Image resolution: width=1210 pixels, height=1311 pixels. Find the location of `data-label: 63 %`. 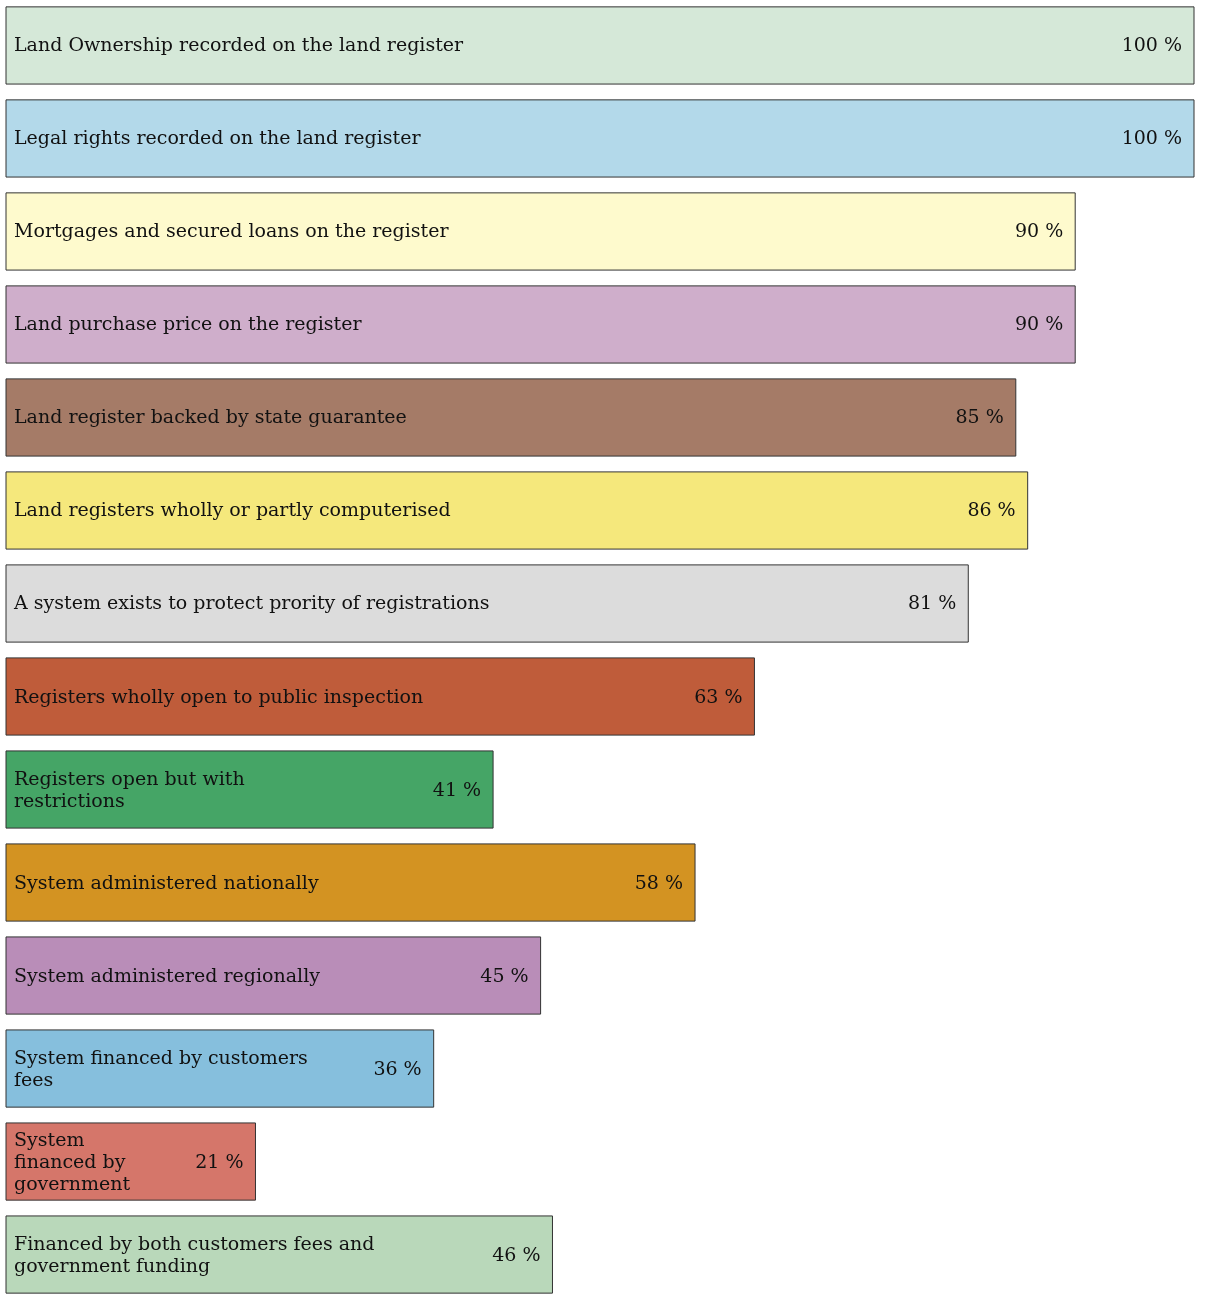

data-label: 63 % is located at coordinates (718, 695).